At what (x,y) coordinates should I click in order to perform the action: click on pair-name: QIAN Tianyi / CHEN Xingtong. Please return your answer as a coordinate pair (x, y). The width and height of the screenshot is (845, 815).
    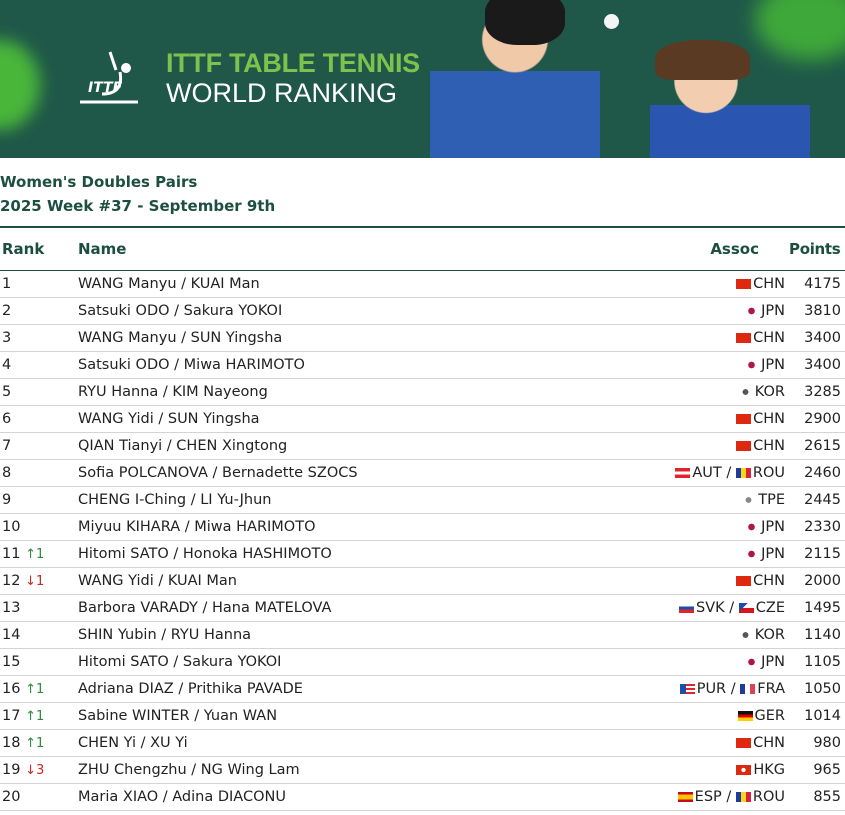
    Looking at the image, I should click on (183, 446).